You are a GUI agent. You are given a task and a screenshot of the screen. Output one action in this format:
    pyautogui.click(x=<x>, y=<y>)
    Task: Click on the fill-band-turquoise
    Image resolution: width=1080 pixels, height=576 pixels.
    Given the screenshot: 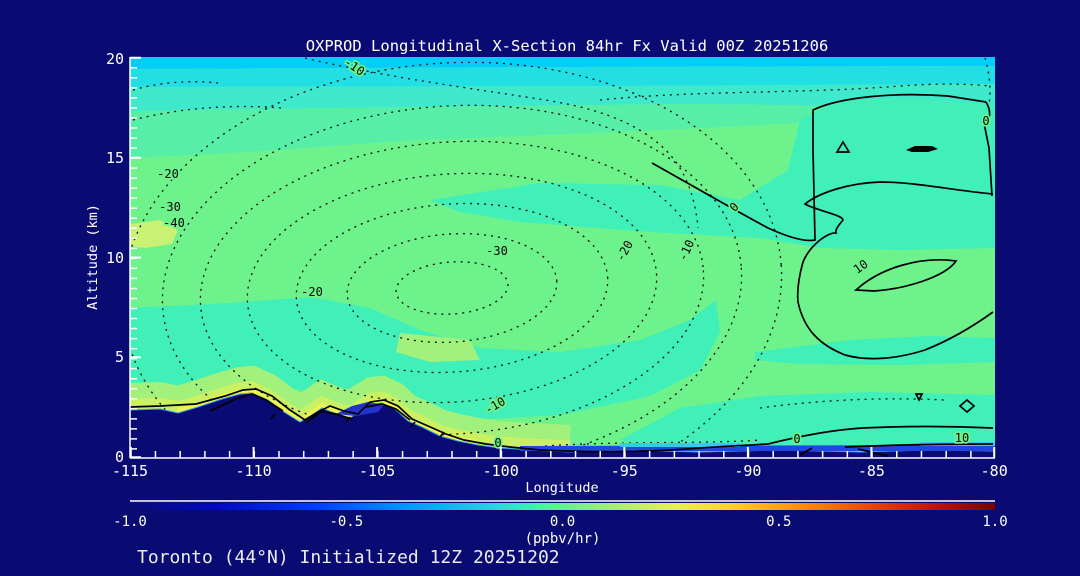 What is the action you would take?
    pyautogui.click(x=562, y=97)
    